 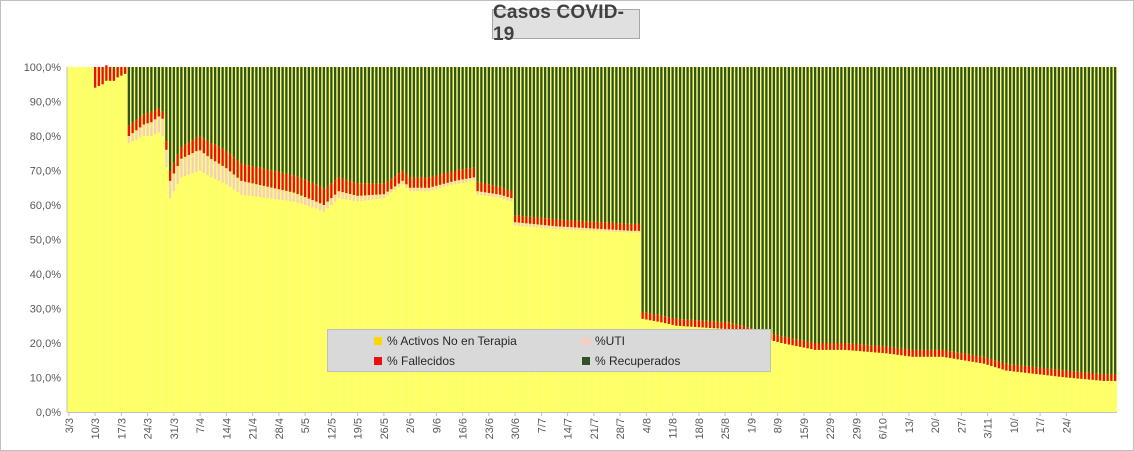 I want to click on y-tick-label: 50,0%, so click(x=45, y=241).